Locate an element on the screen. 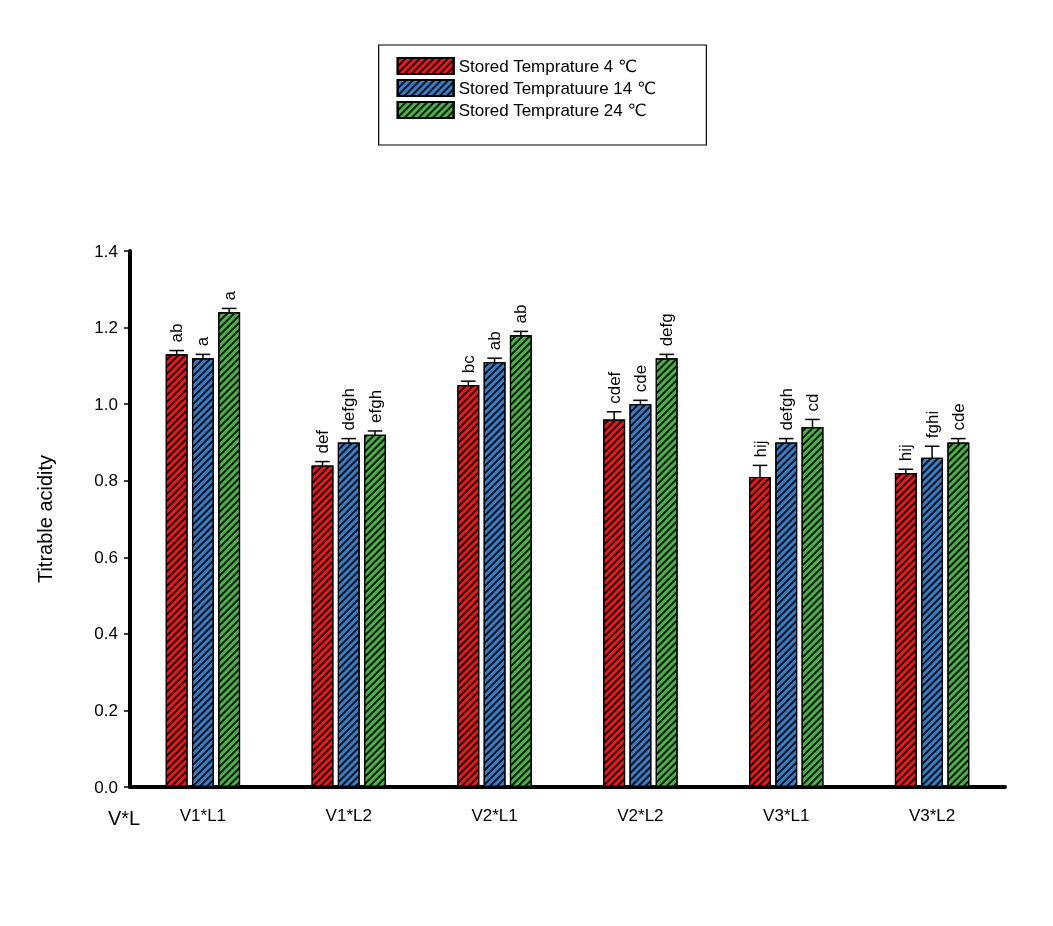 The width and height of the screenshot is (1053, 926). y-tick-label: 1.4 is located at coordinates (106, 251).